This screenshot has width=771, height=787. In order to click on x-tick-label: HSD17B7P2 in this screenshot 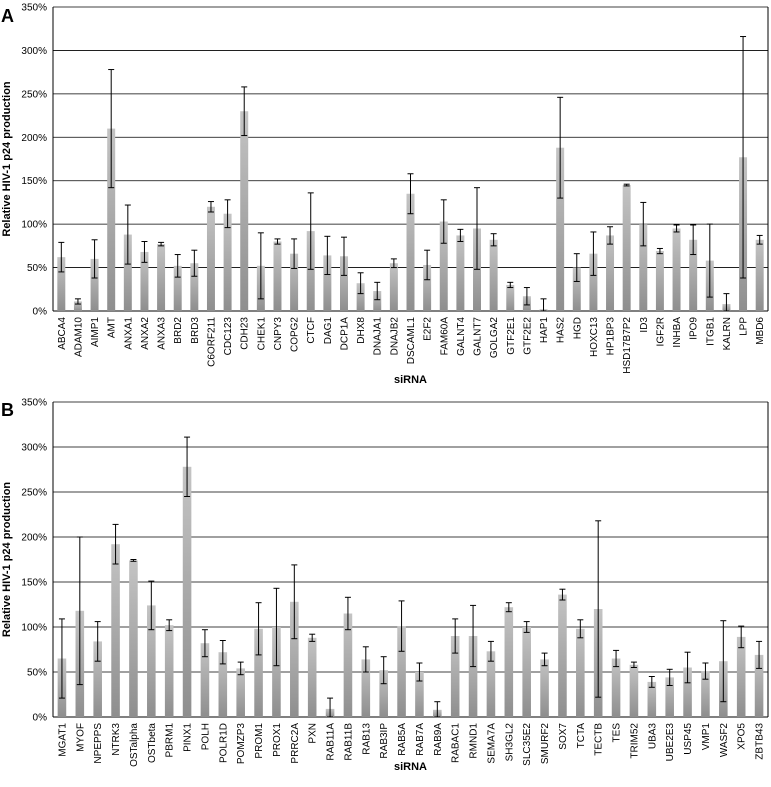, I will do `click(627, 345)`.